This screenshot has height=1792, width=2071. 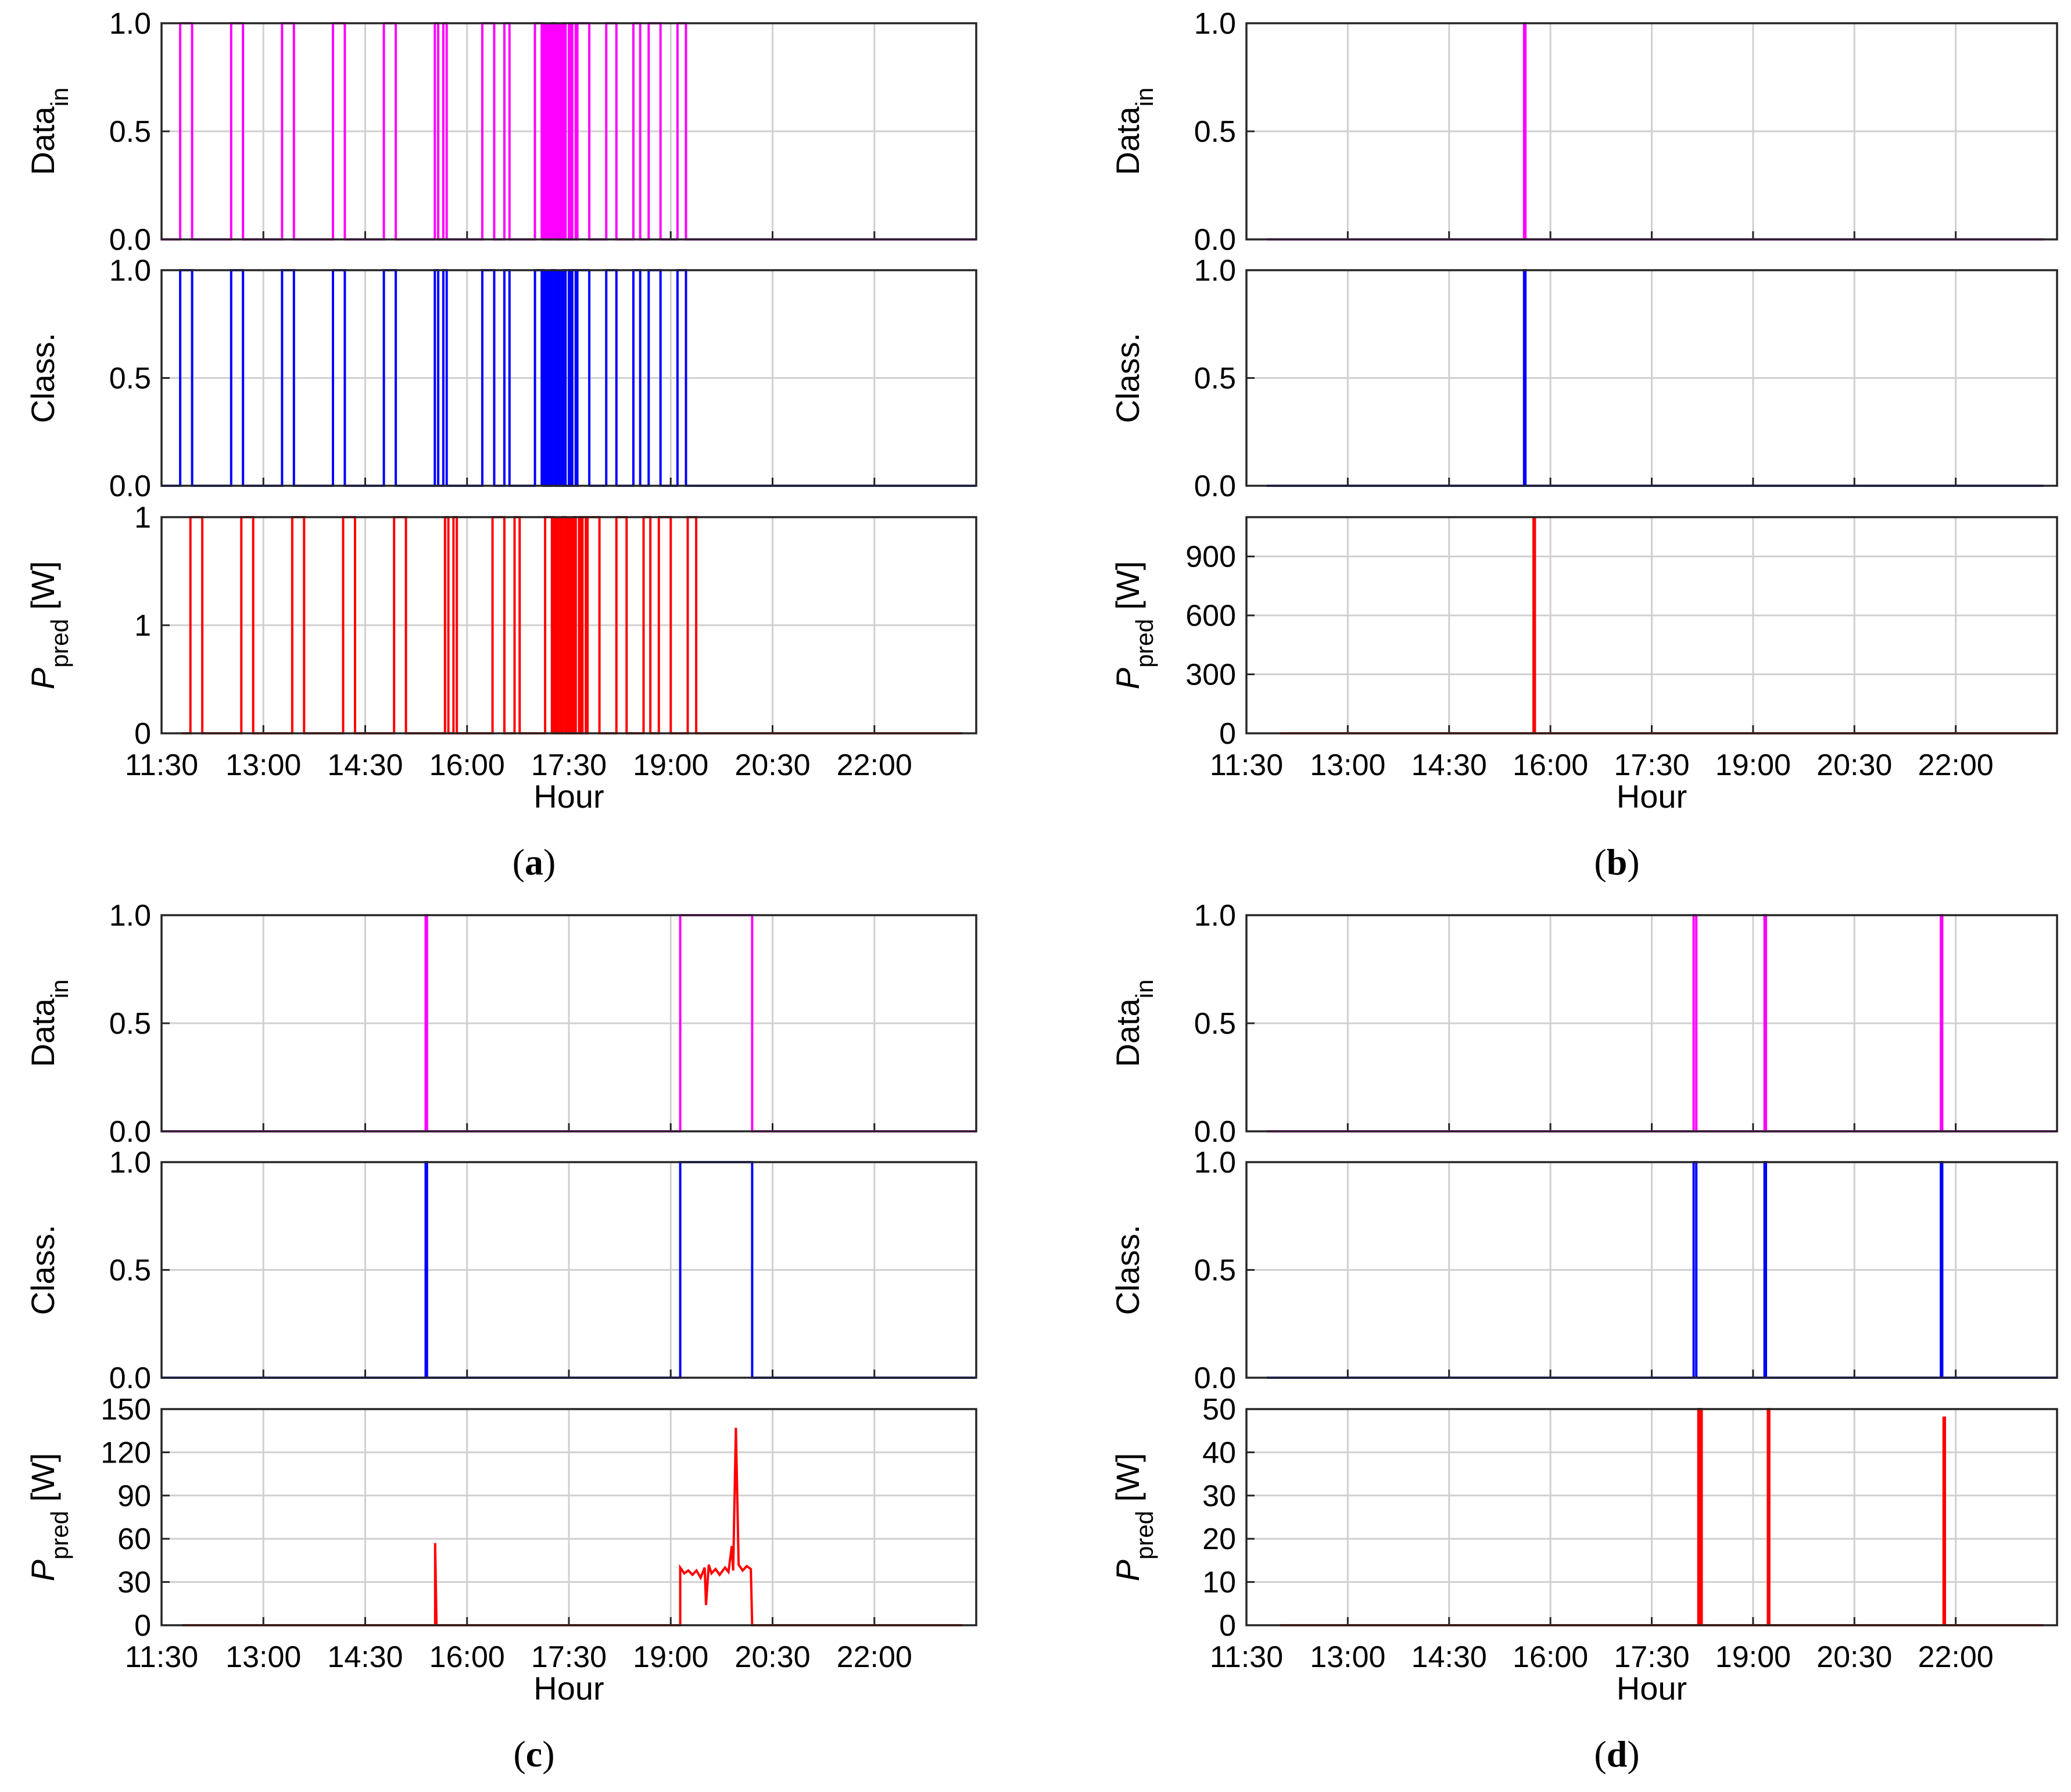 I want to click on panel-data_in-a: 0.0 0.5 1.0 Datain, so click(x=500, y=132).